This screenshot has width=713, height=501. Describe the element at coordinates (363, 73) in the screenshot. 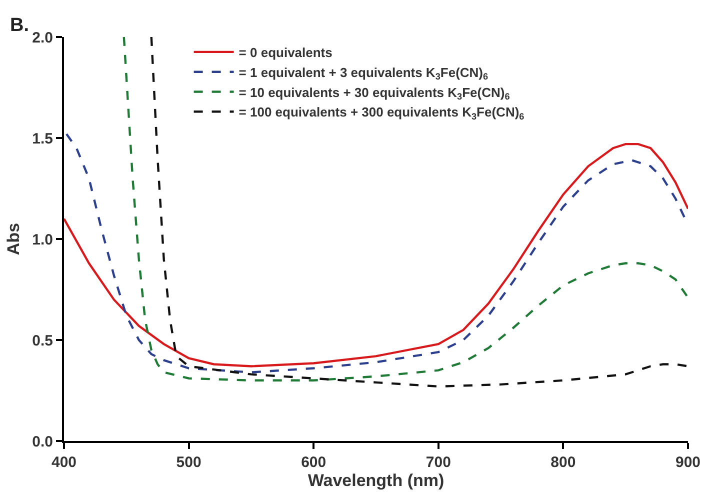

I see `legend-label: = 1 equivalent + 3 equivalents K$_{3}$Fe(CN)$_{6}$` at that location.